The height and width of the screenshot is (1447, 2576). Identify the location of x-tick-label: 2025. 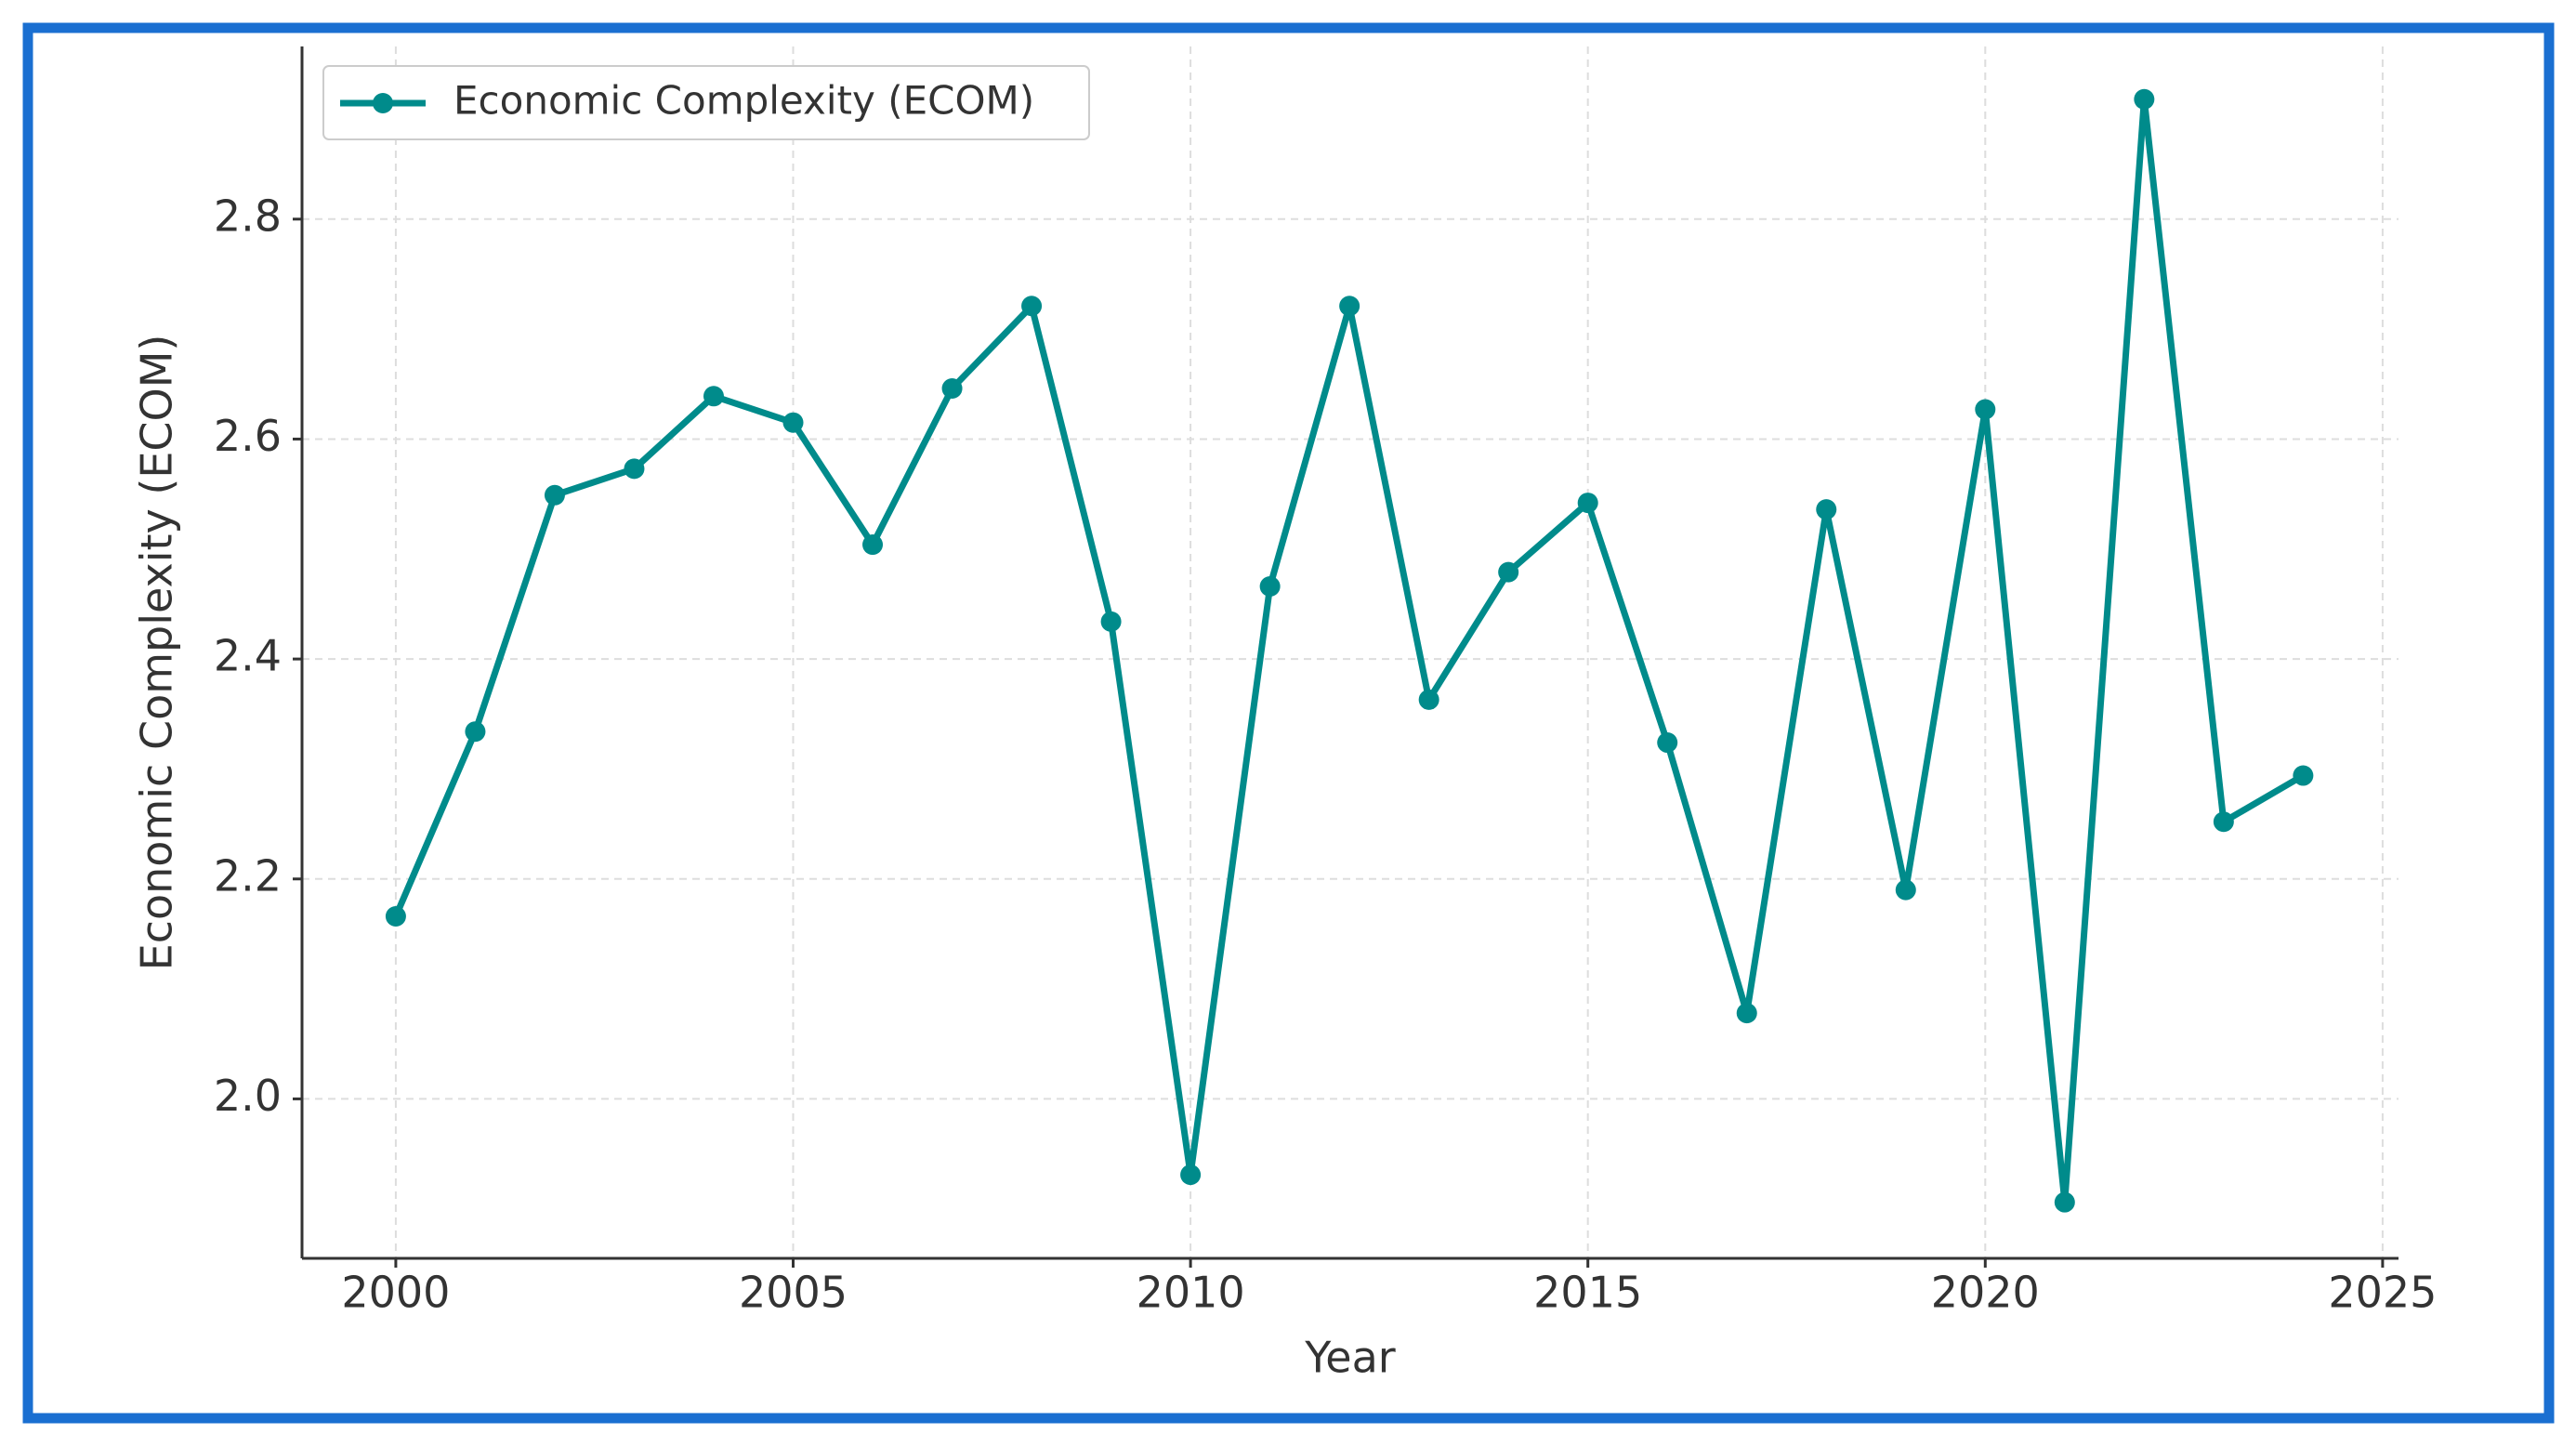
(2382, 1293).